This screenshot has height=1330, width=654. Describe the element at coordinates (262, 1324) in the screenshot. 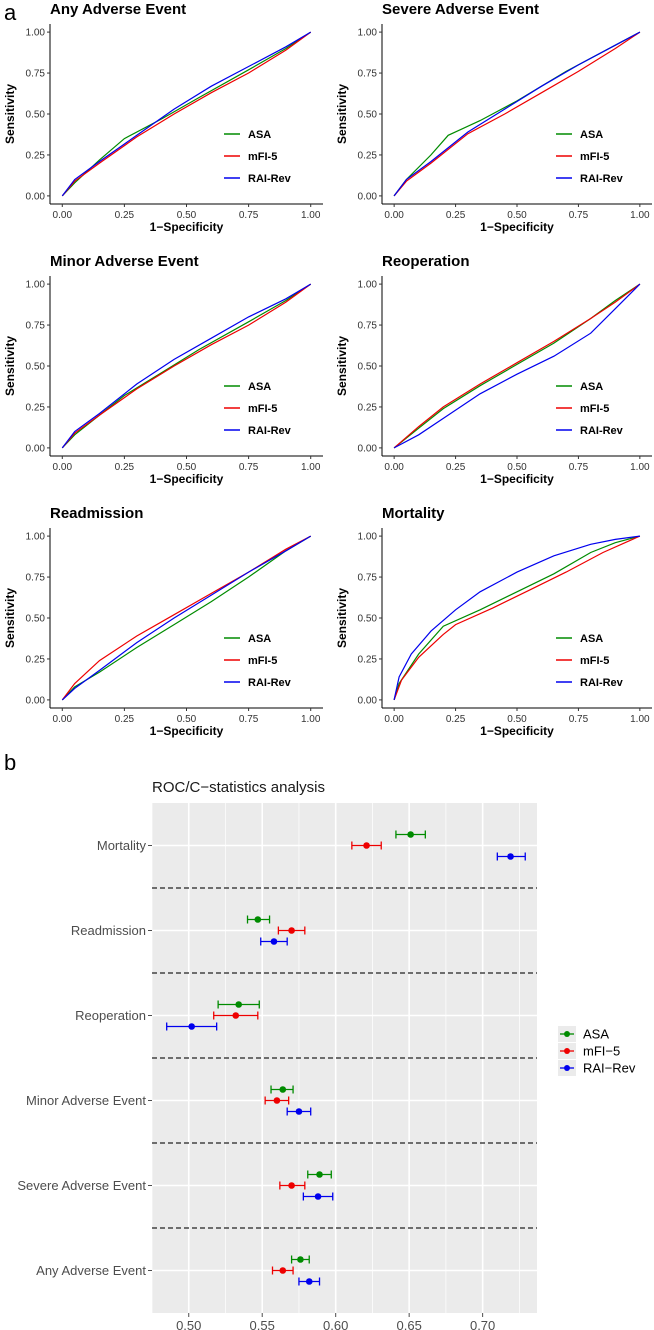

I see `forest-x-tick-label: 0.55` at that location.